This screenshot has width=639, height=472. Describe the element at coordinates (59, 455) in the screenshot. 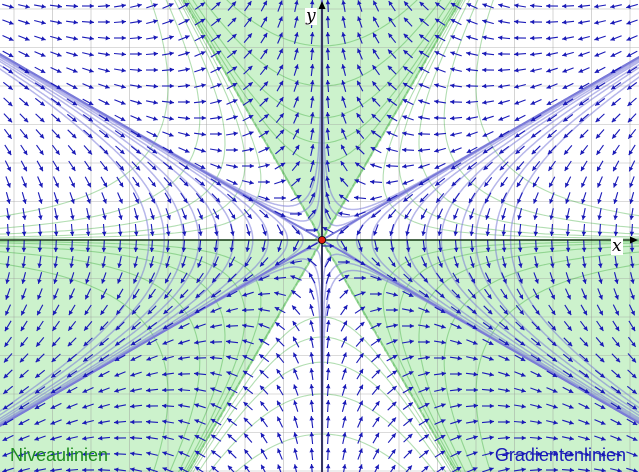

I see `level-lines-legend-label: Niveaulinien` at that location.